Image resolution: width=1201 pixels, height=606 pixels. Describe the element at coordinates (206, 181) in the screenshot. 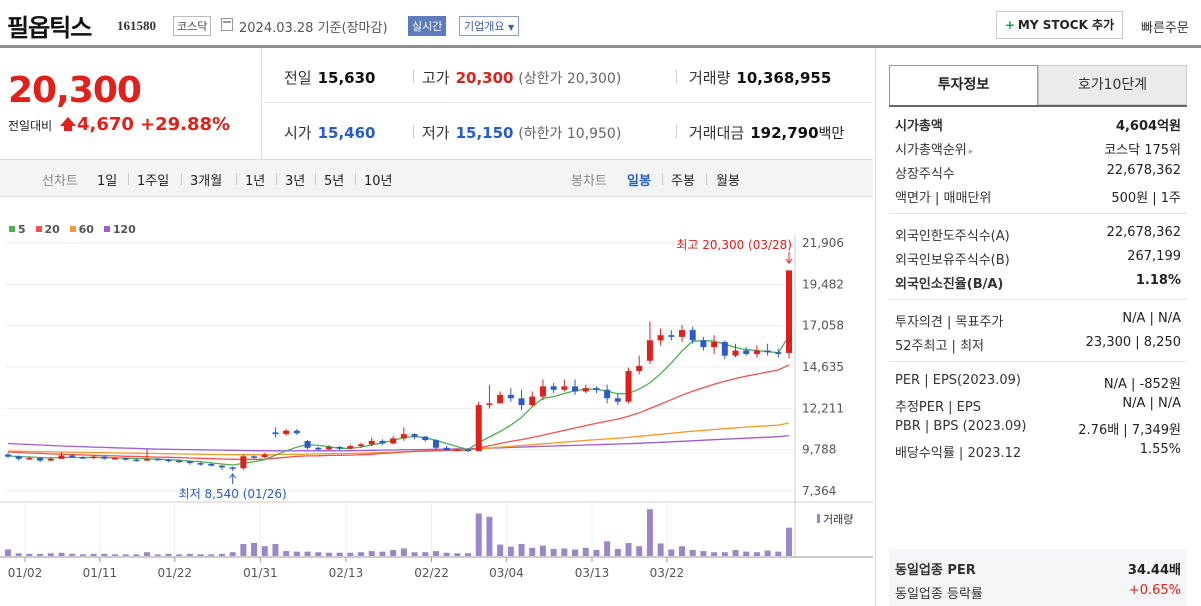

I see `period-3m: 3개월` at that location.